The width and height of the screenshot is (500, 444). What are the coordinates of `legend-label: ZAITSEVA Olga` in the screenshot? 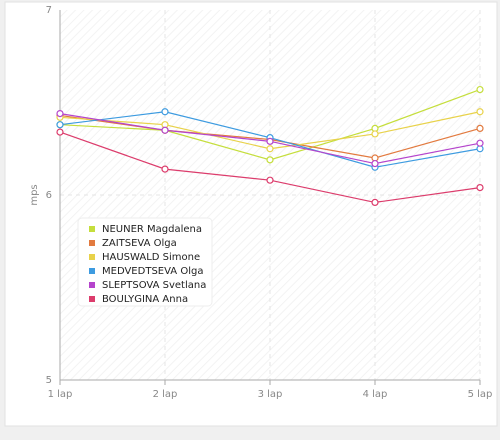 It's located at (139, 243).